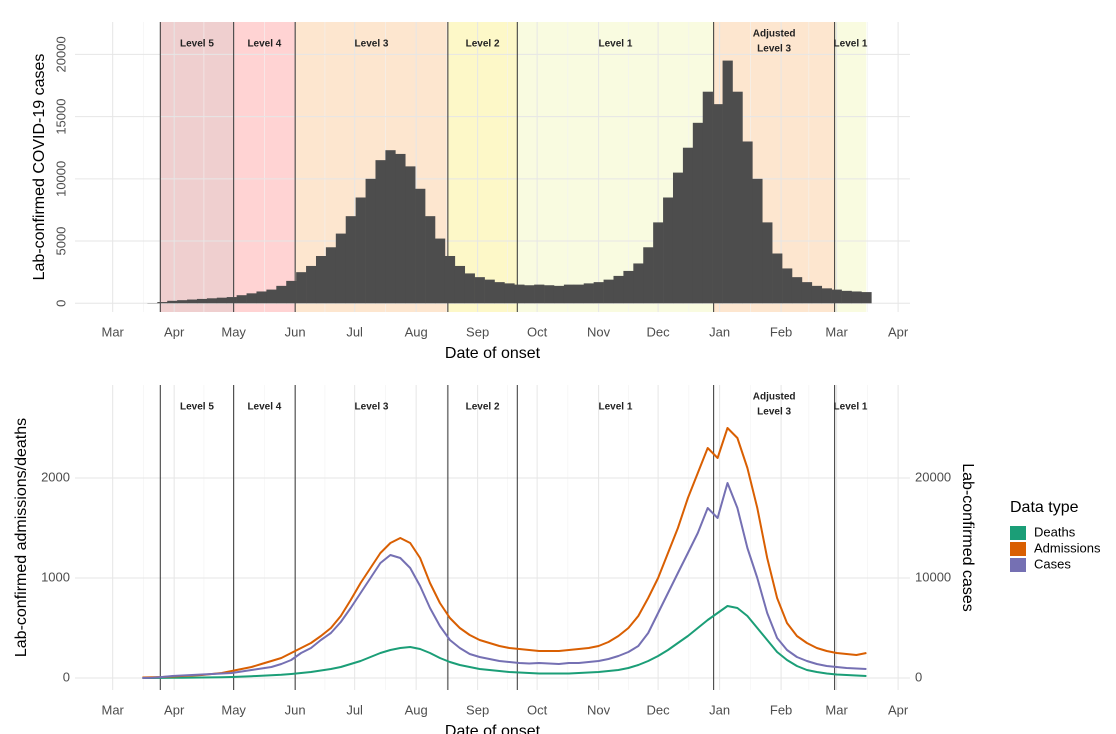  I want to click on y2-tick-label: 10000, so click(933, 576).